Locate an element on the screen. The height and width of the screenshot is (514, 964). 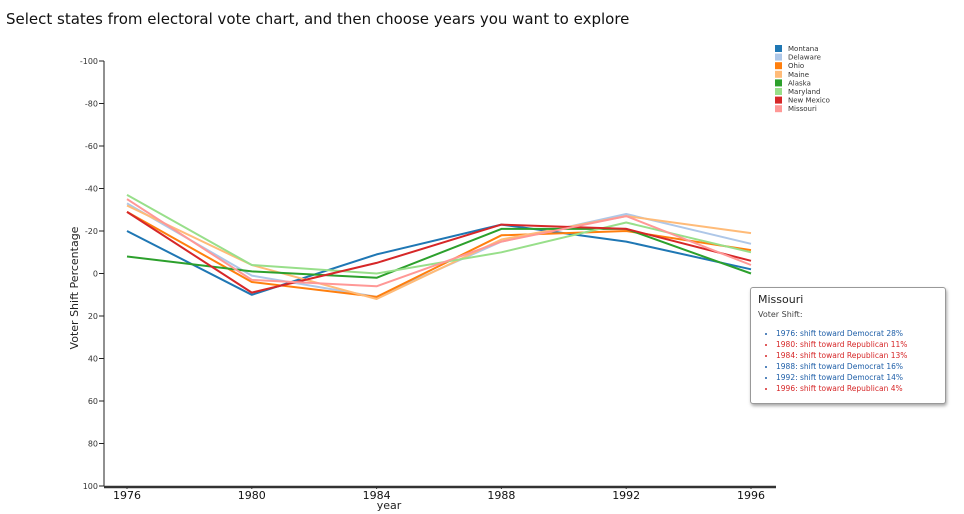
series-line-new-mexico is located at coordinates (439, 252).